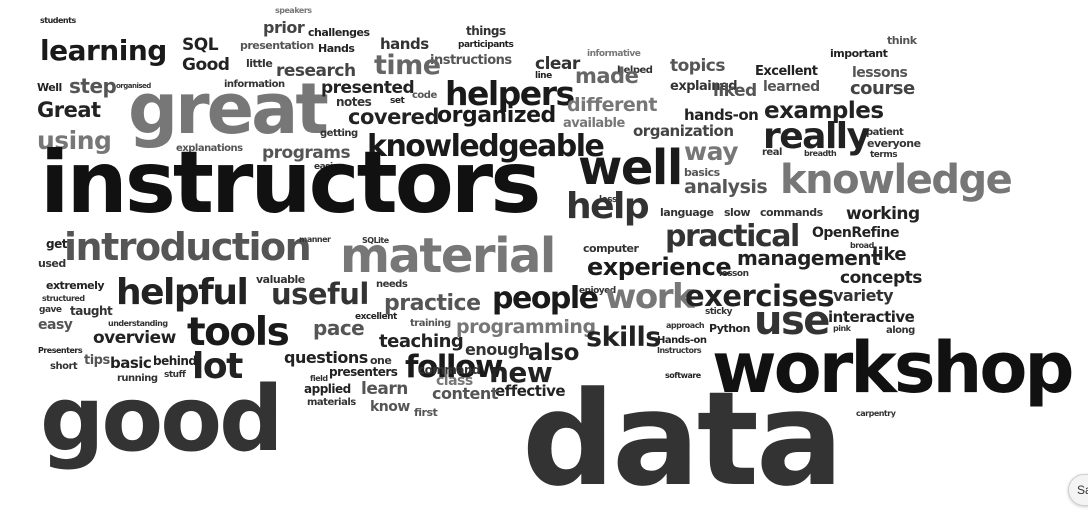  Describe the element at coordinates (729, 328) in the screenshot. I see `cloud-word-python: Python` at that location.